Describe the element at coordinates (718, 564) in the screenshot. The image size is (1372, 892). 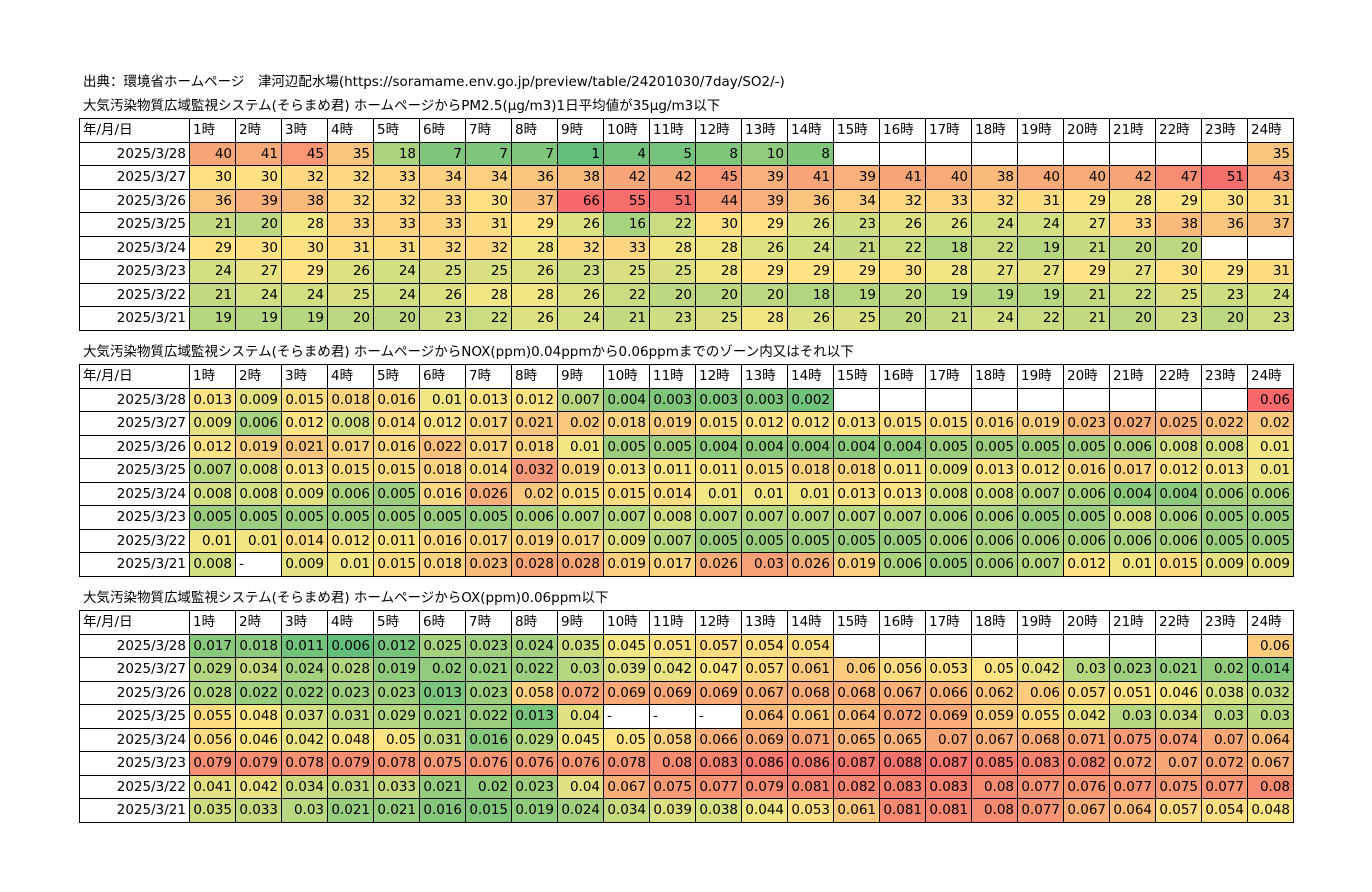
I see `value-cell: 0.026` at that location.